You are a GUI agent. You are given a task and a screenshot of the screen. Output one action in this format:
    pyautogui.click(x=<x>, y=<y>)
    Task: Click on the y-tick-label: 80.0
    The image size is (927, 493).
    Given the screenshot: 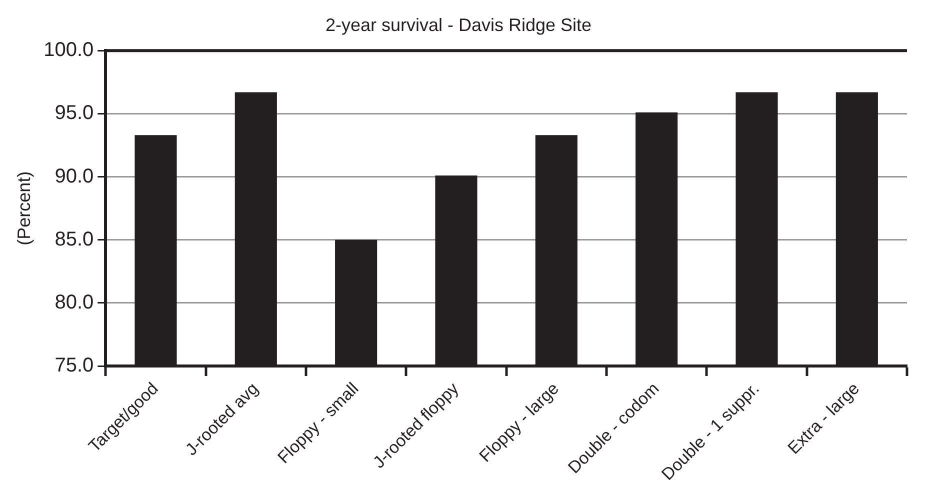 What is the action you would take?
    pyautogui.click(x=74, y=302)
    